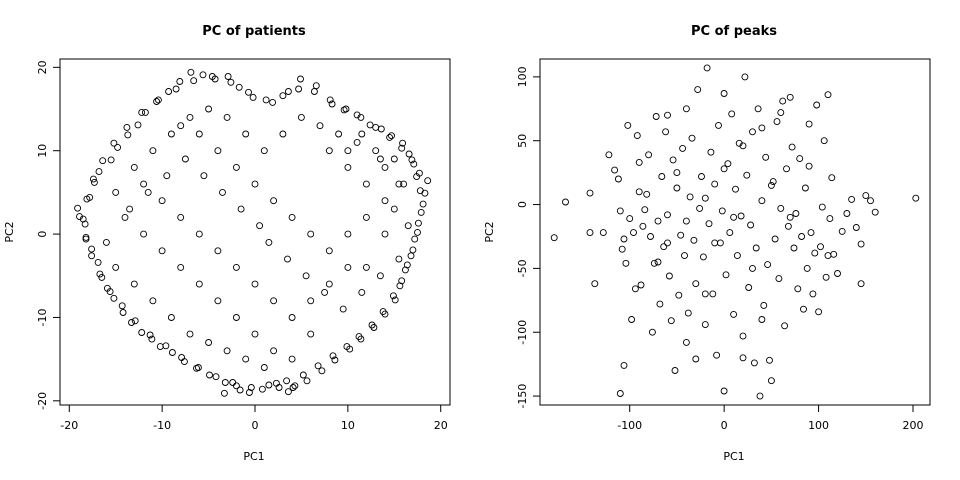 The width and height of the screenshot is (960, 480). What do you see at coordinates (629, 425) in the screenshot?
I see `x-tick-label: -100` at bounding box center [629, 425].